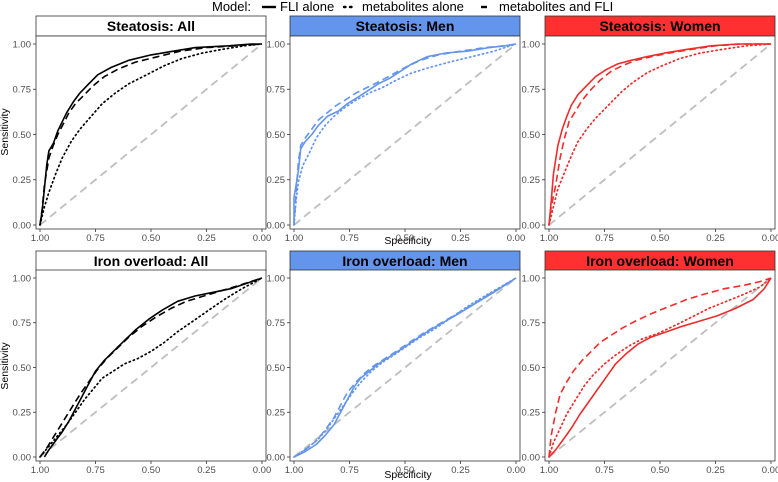 The image size is (778, 482). What do you see at coordinates (5, 132) in the screenshot?
I see `y-axis-label-top: Sensitivity` at bounding box center [5, 132].